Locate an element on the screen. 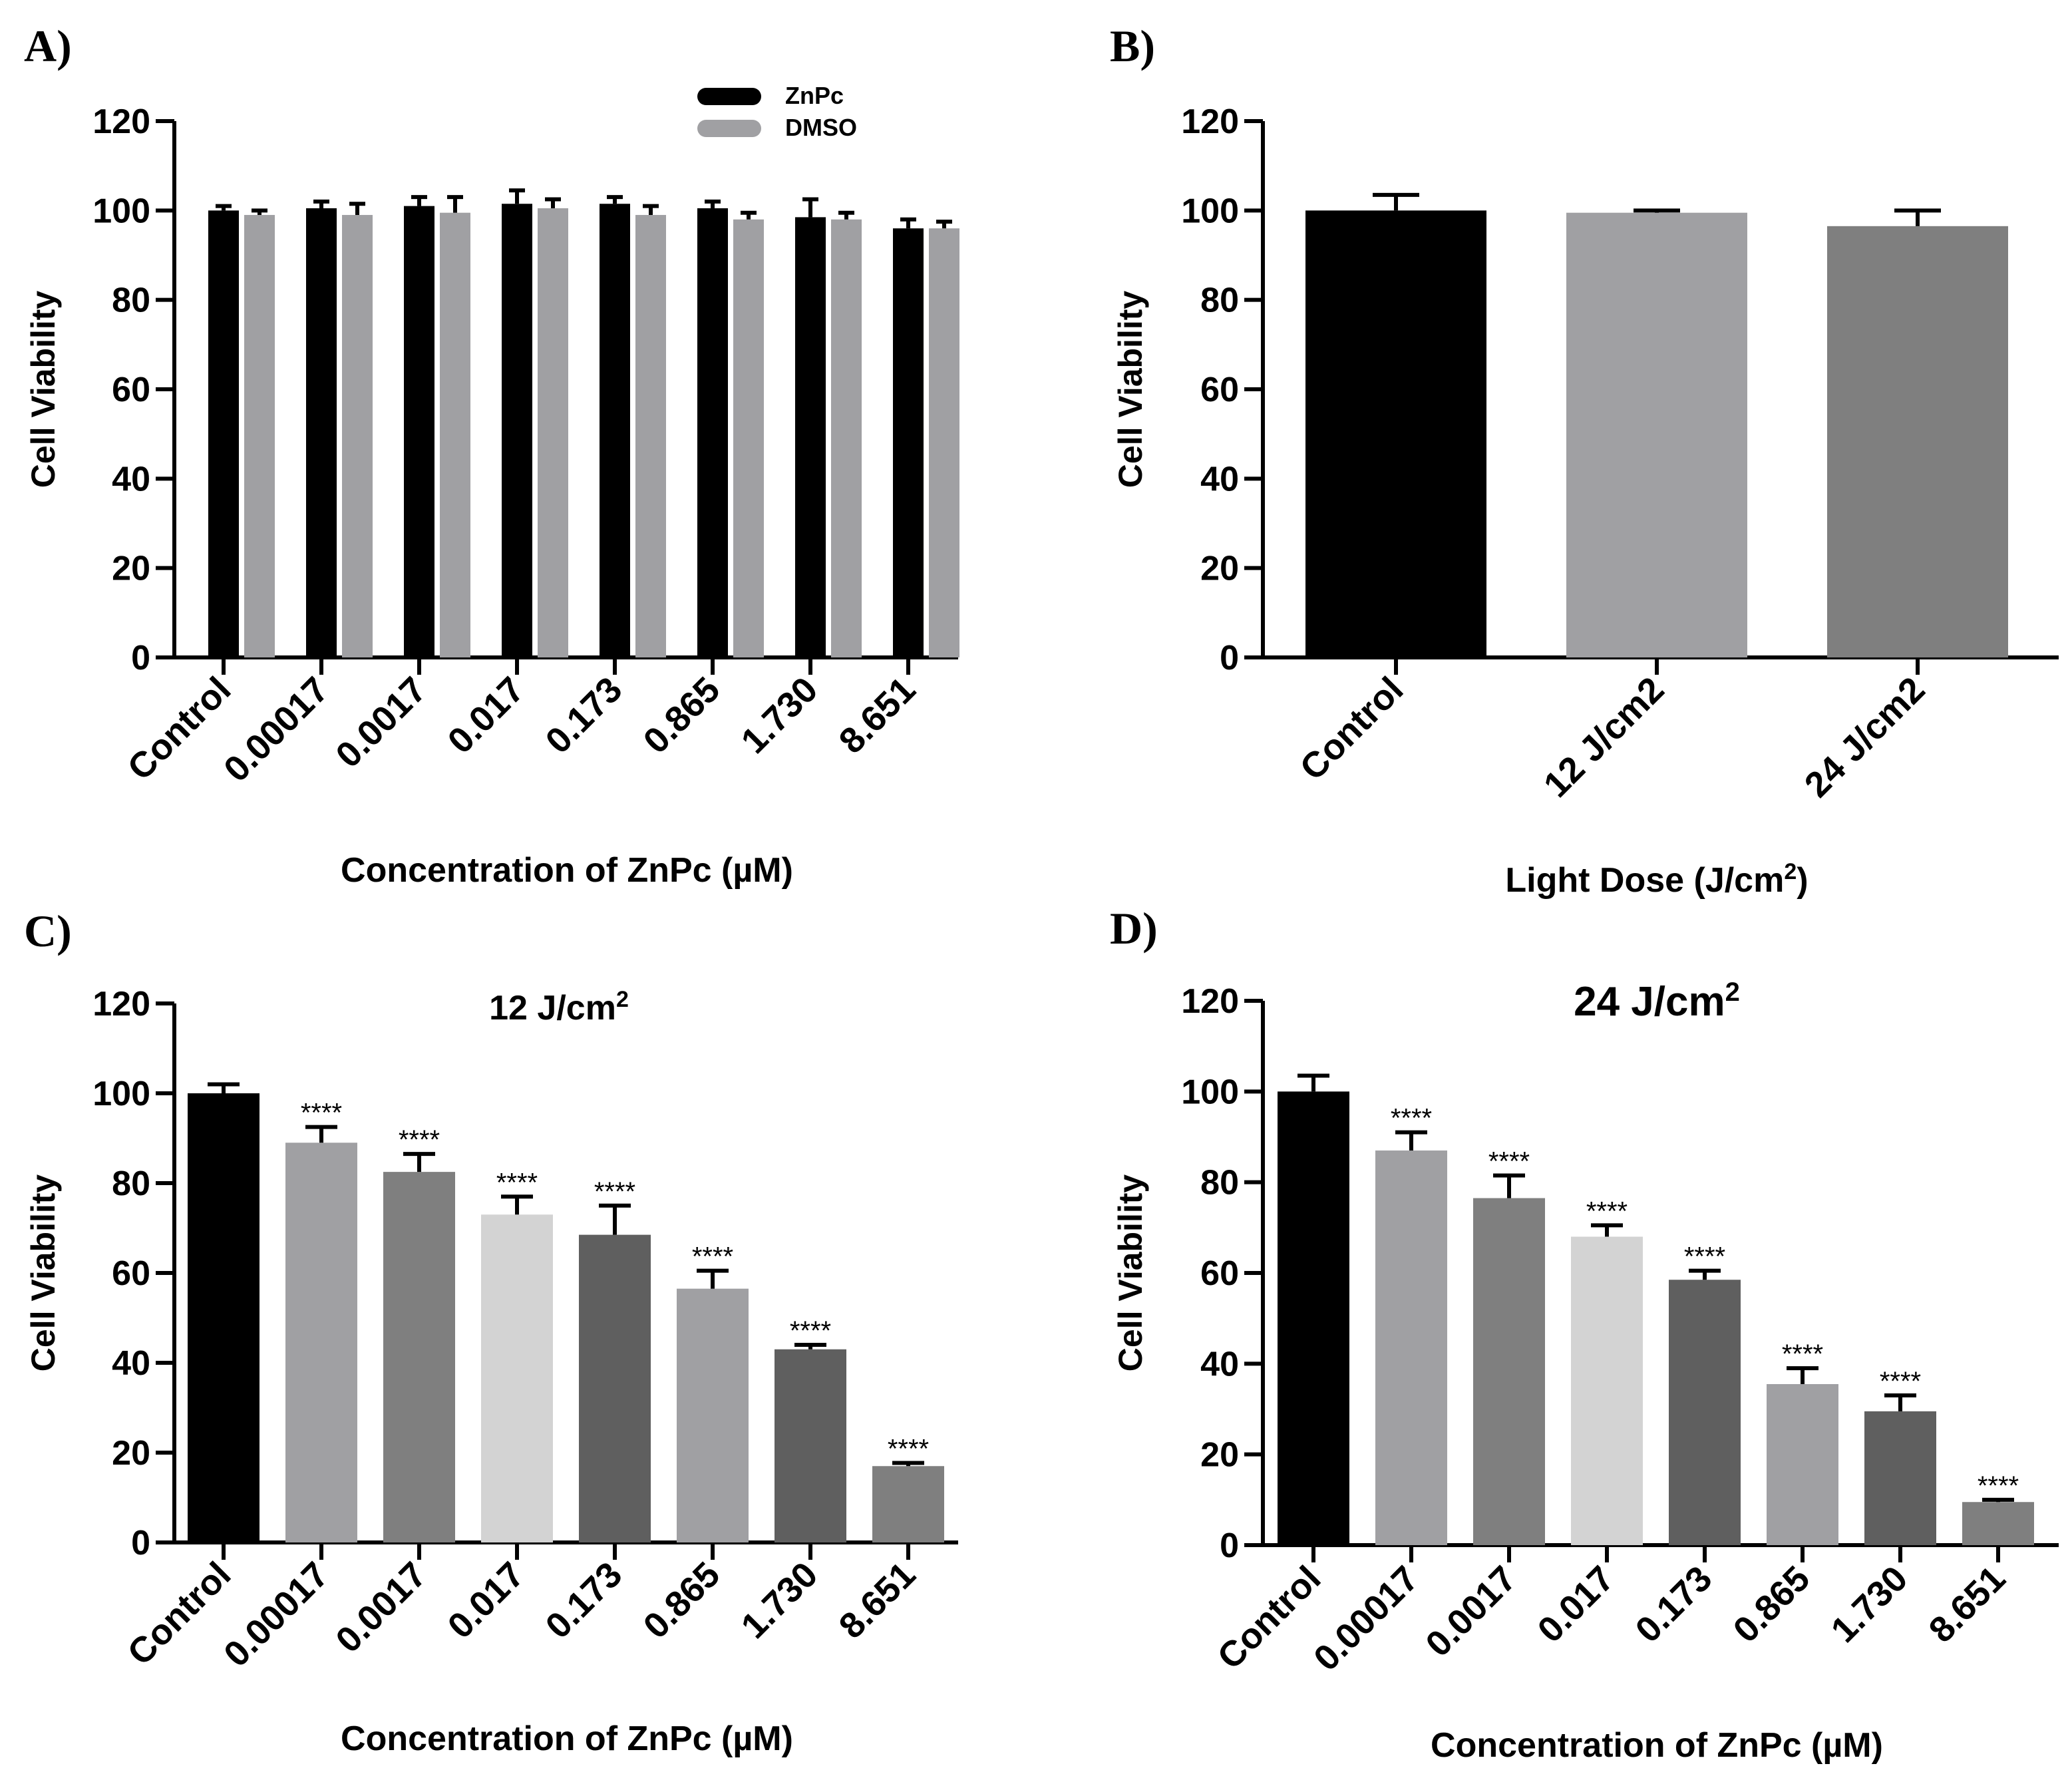 The height and width of the screenshot is (1790, 2072). panel-label: C) is located at coordinates (48, 931).